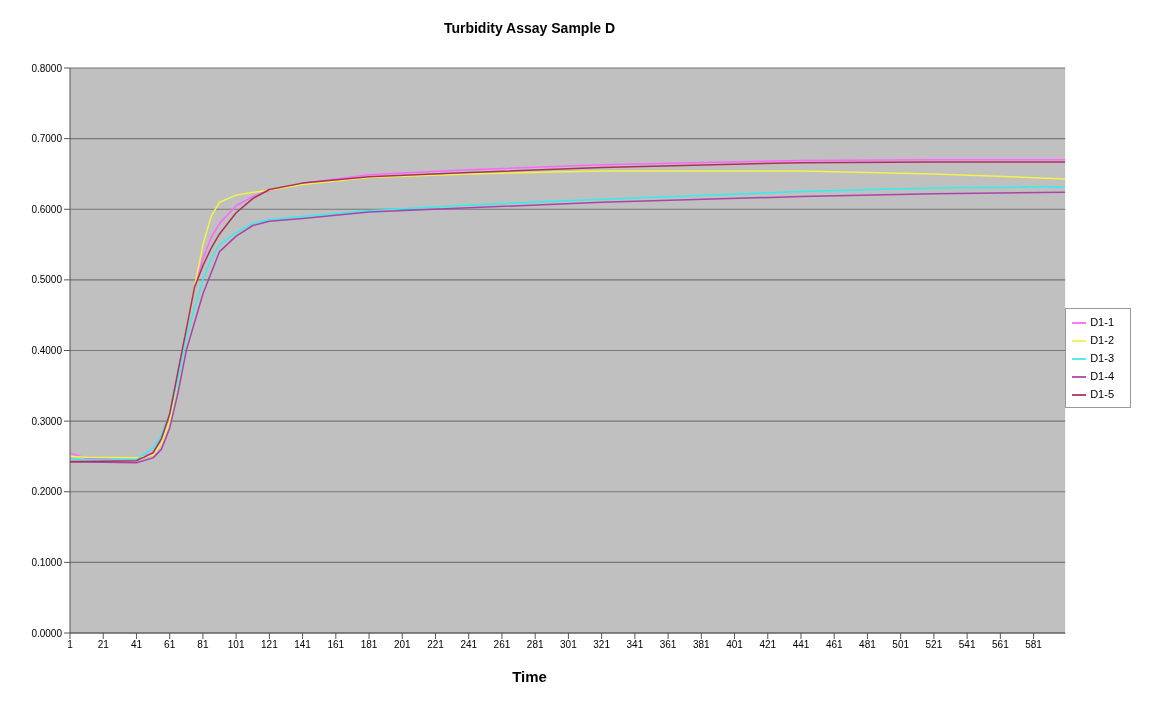  What do you see at coordinates (834, 645) in the screenshot?
I see `x-tick-label: 461` at bounding box center [834, 645].